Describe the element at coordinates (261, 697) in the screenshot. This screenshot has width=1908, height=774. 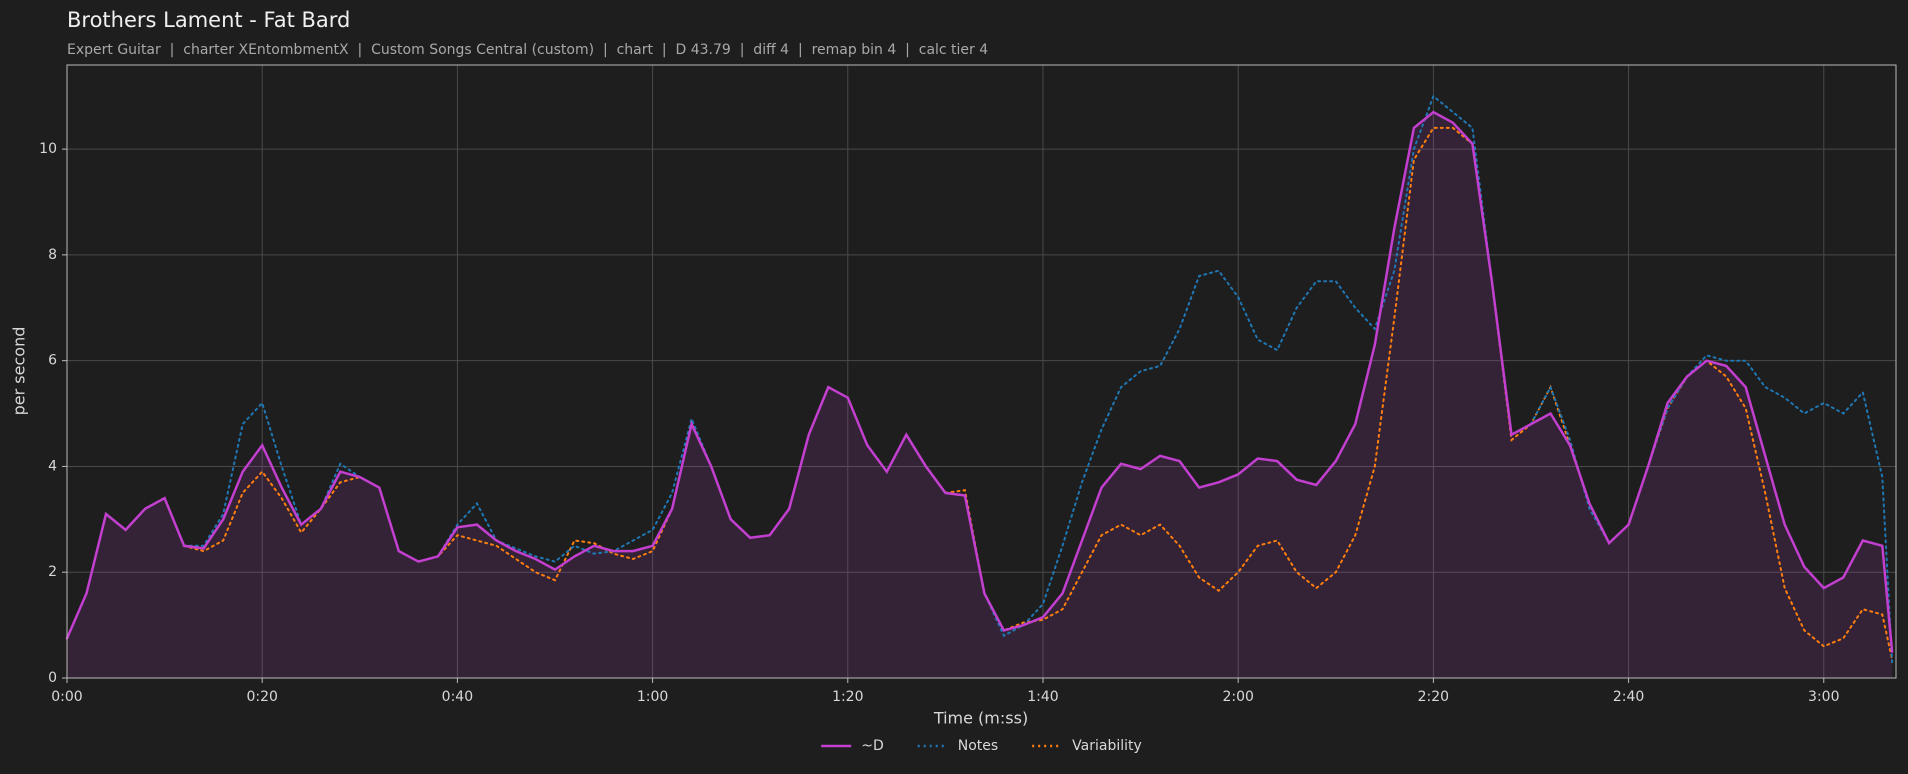
I see `x-tick-label: 0:20` at that location.